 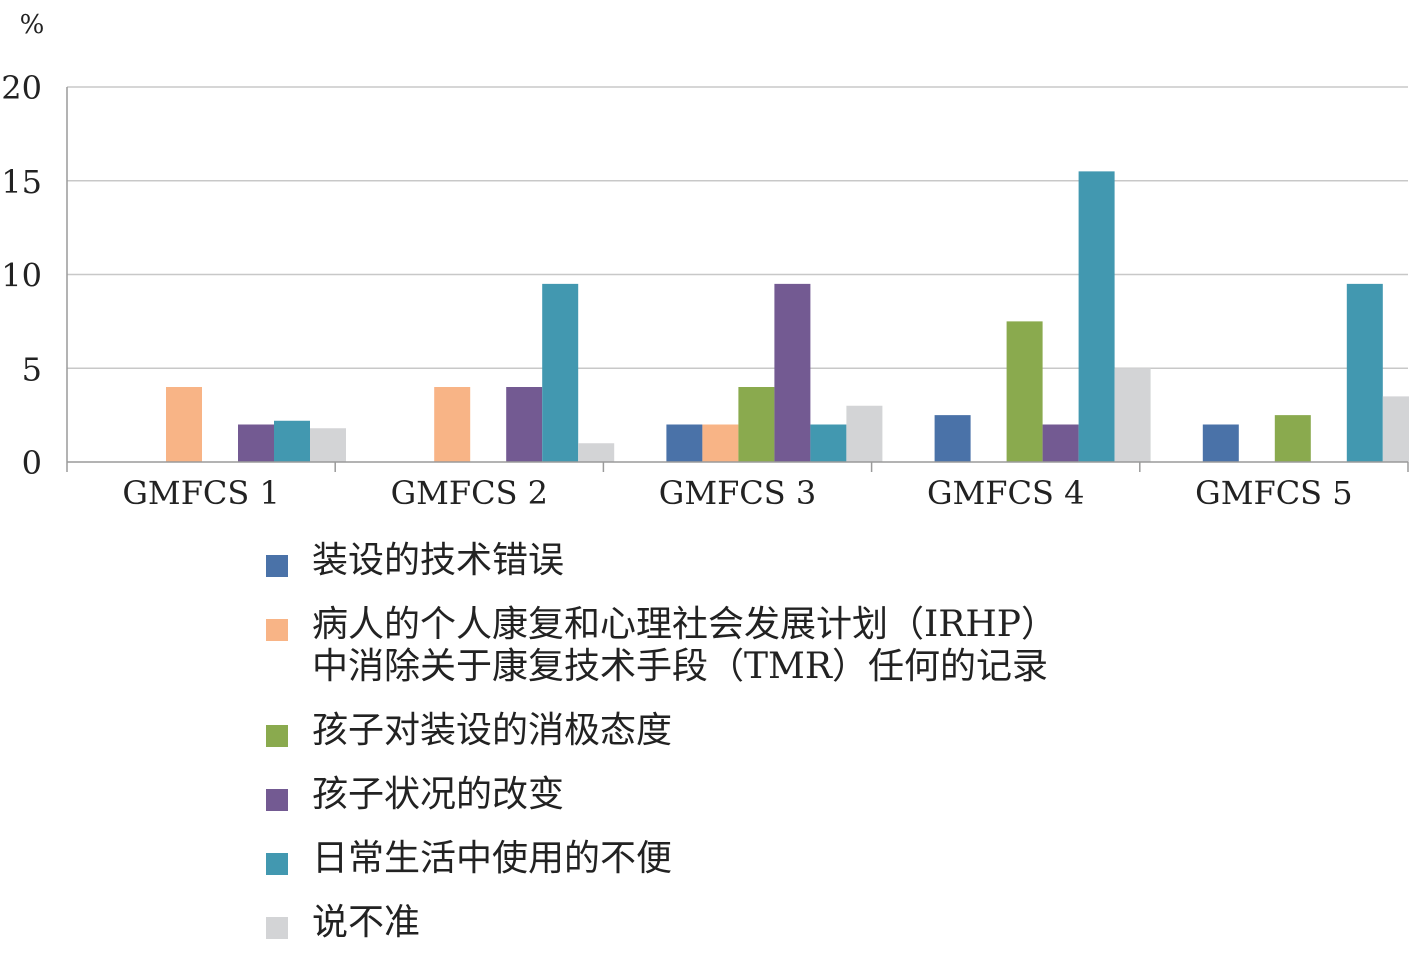 What do you see at coordinates (826, 795) in the screenshot?
I see `legend-item: 孩子状况的改变` at bounding box center [826, 795].